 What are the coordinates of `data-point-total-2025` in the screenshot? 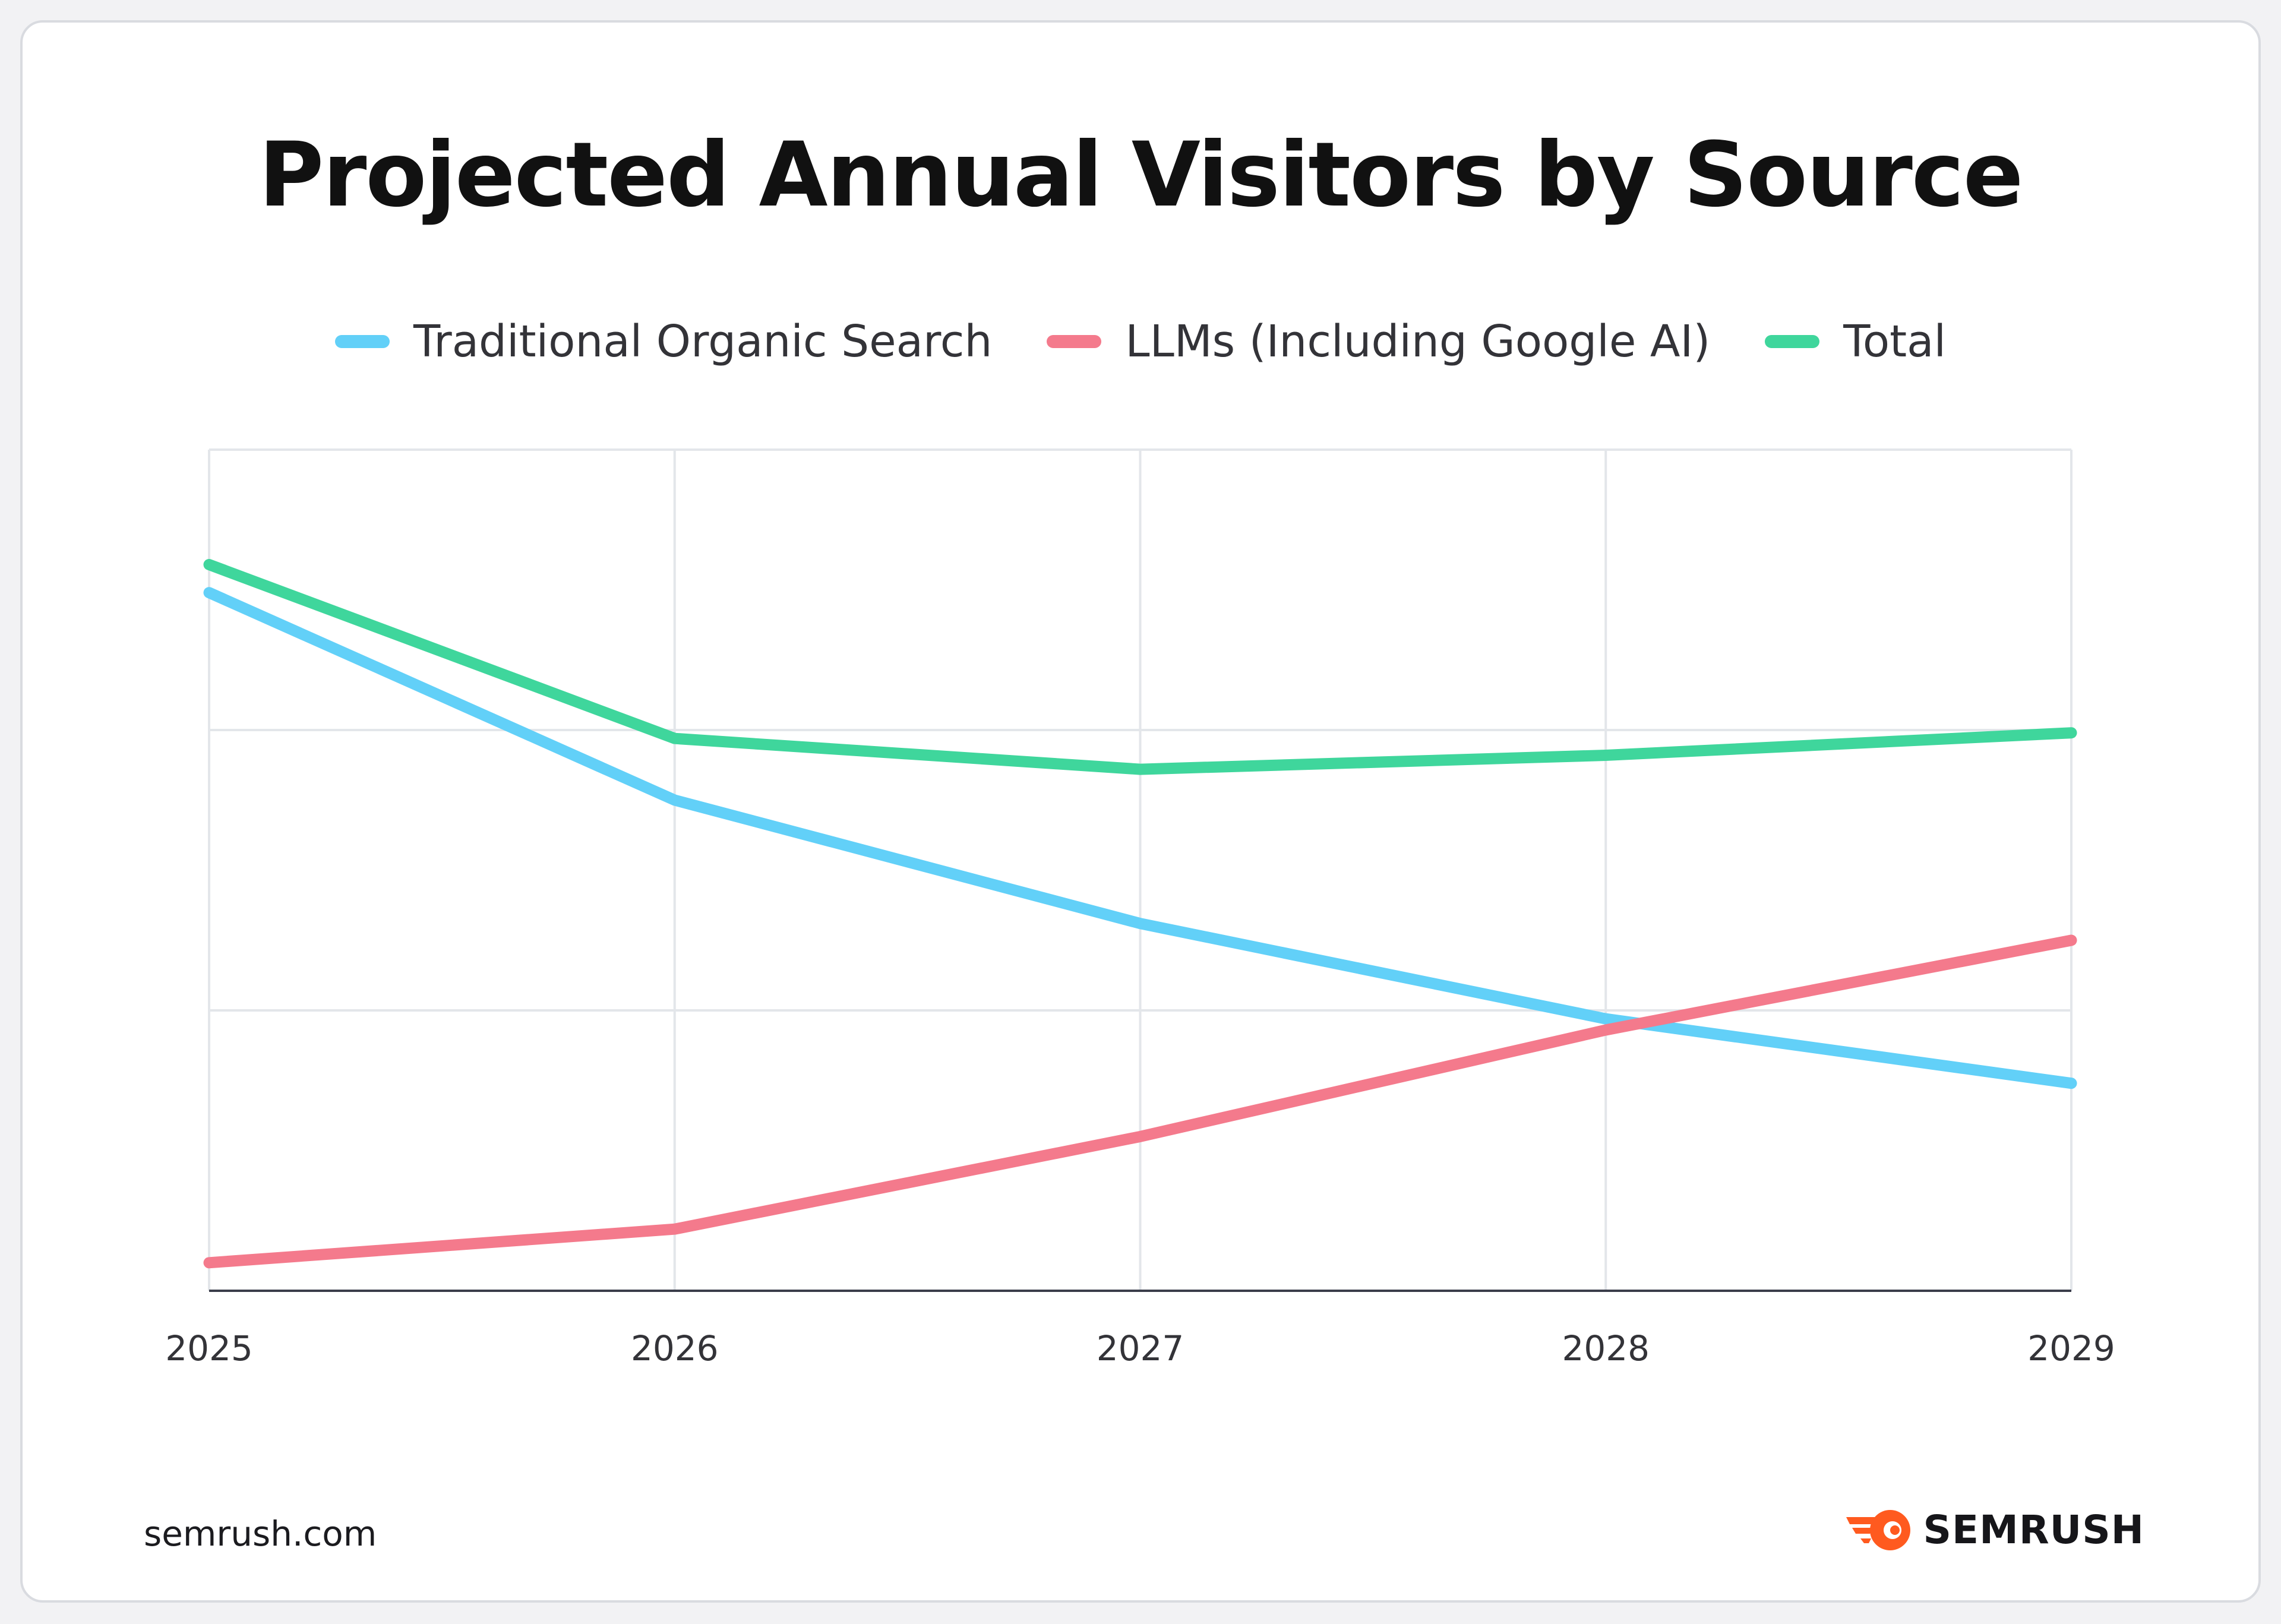 It's located at (209, 564).